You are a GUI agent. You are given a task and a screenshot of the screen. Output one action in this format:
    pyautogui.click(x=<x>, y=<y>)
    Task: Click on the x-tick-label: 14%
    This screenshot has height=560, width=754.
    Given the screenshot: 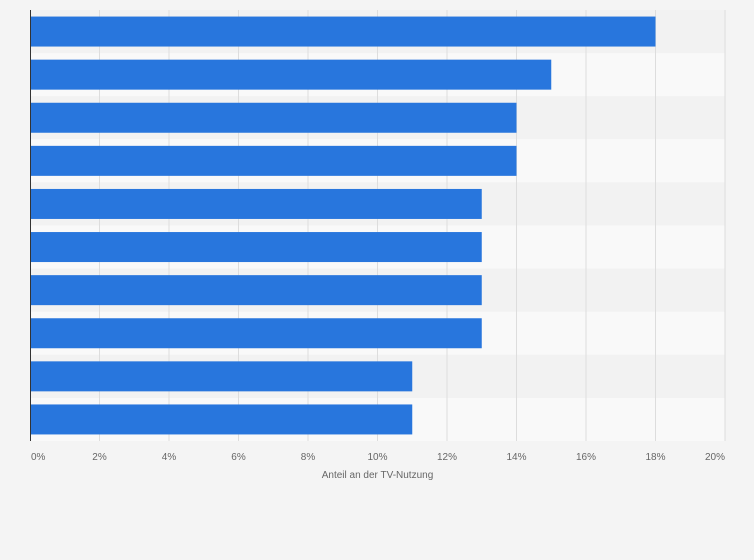 What is the action you would take?
    pyautogui.click(x=516, y=457)
    